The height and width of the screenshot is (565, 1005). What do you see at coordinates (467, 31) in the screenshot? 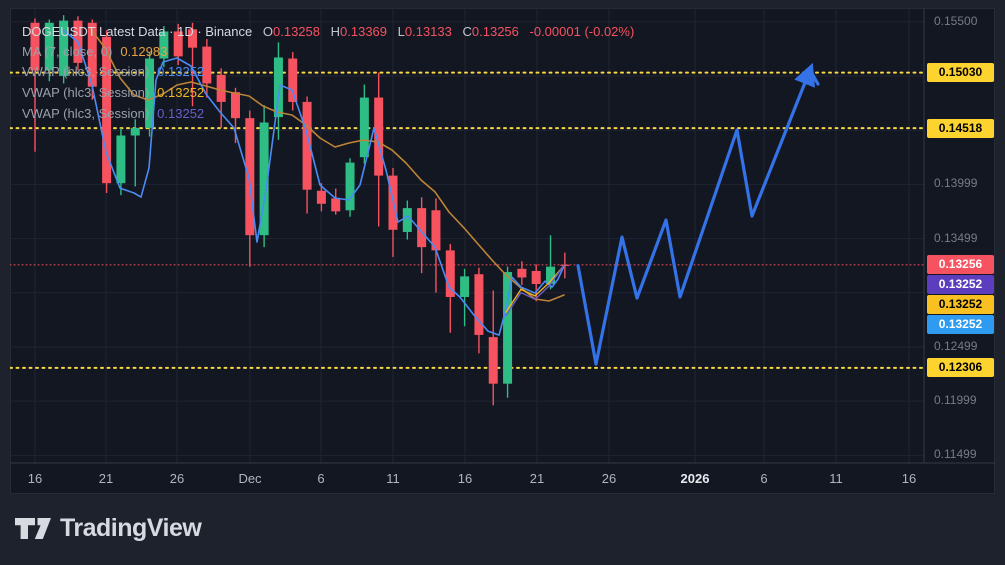
I see `close-label: C` at bounding box center [467, 31].